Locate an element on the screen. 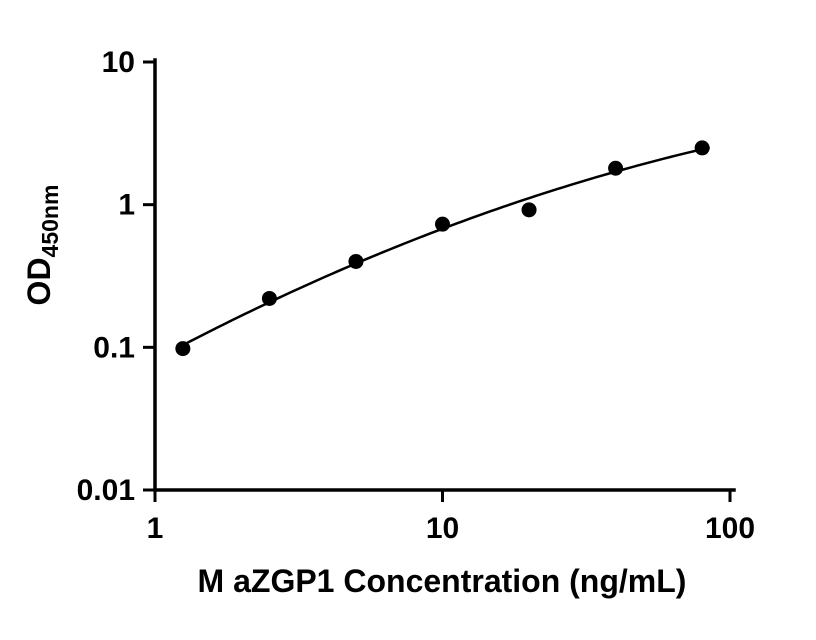  y-axis-title: OD450nm is located at coordinates (42, 245).